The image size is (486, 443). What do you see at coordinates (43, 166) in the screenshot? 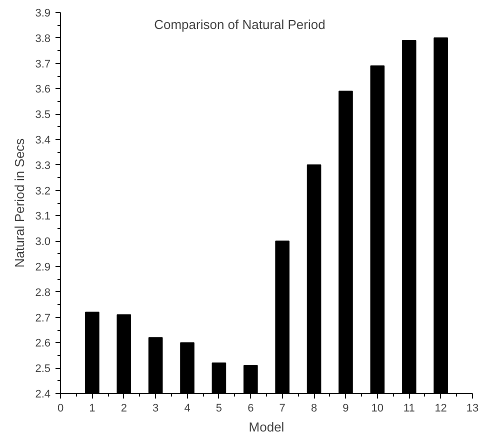
I see `y-tick-label: 3.3` at bounding box center [43, 166].